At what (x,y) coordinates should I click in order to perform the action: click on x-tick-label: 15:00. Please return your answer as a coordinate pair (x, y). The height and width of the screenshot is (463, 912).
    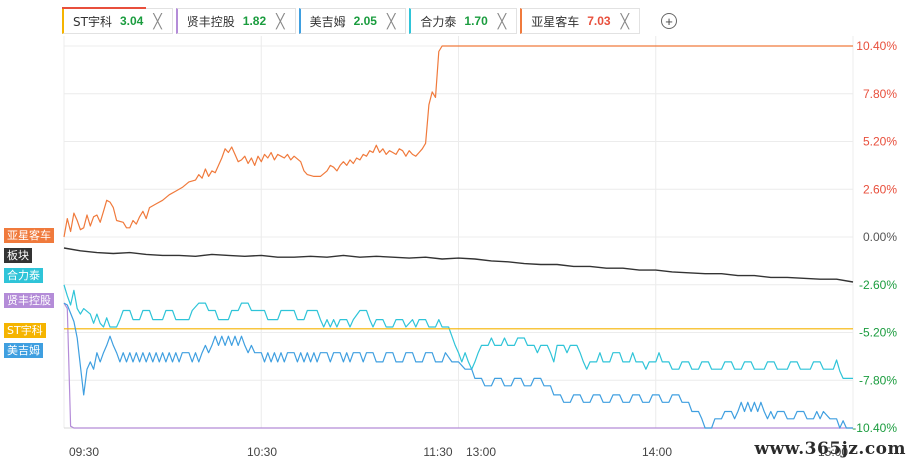
    Looking at the image, I should click on (833, 452).